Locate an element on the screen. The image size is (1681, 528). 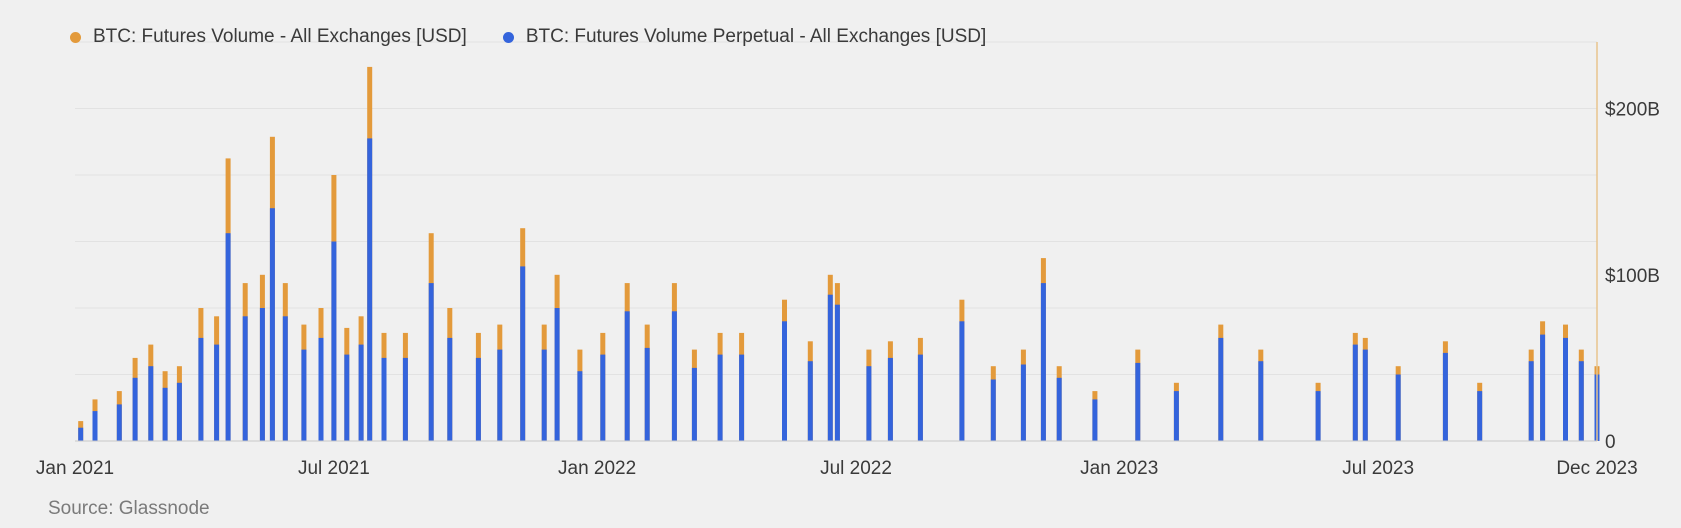
x-tick-label: Jul 2022 is located at coordinates (856, 468).